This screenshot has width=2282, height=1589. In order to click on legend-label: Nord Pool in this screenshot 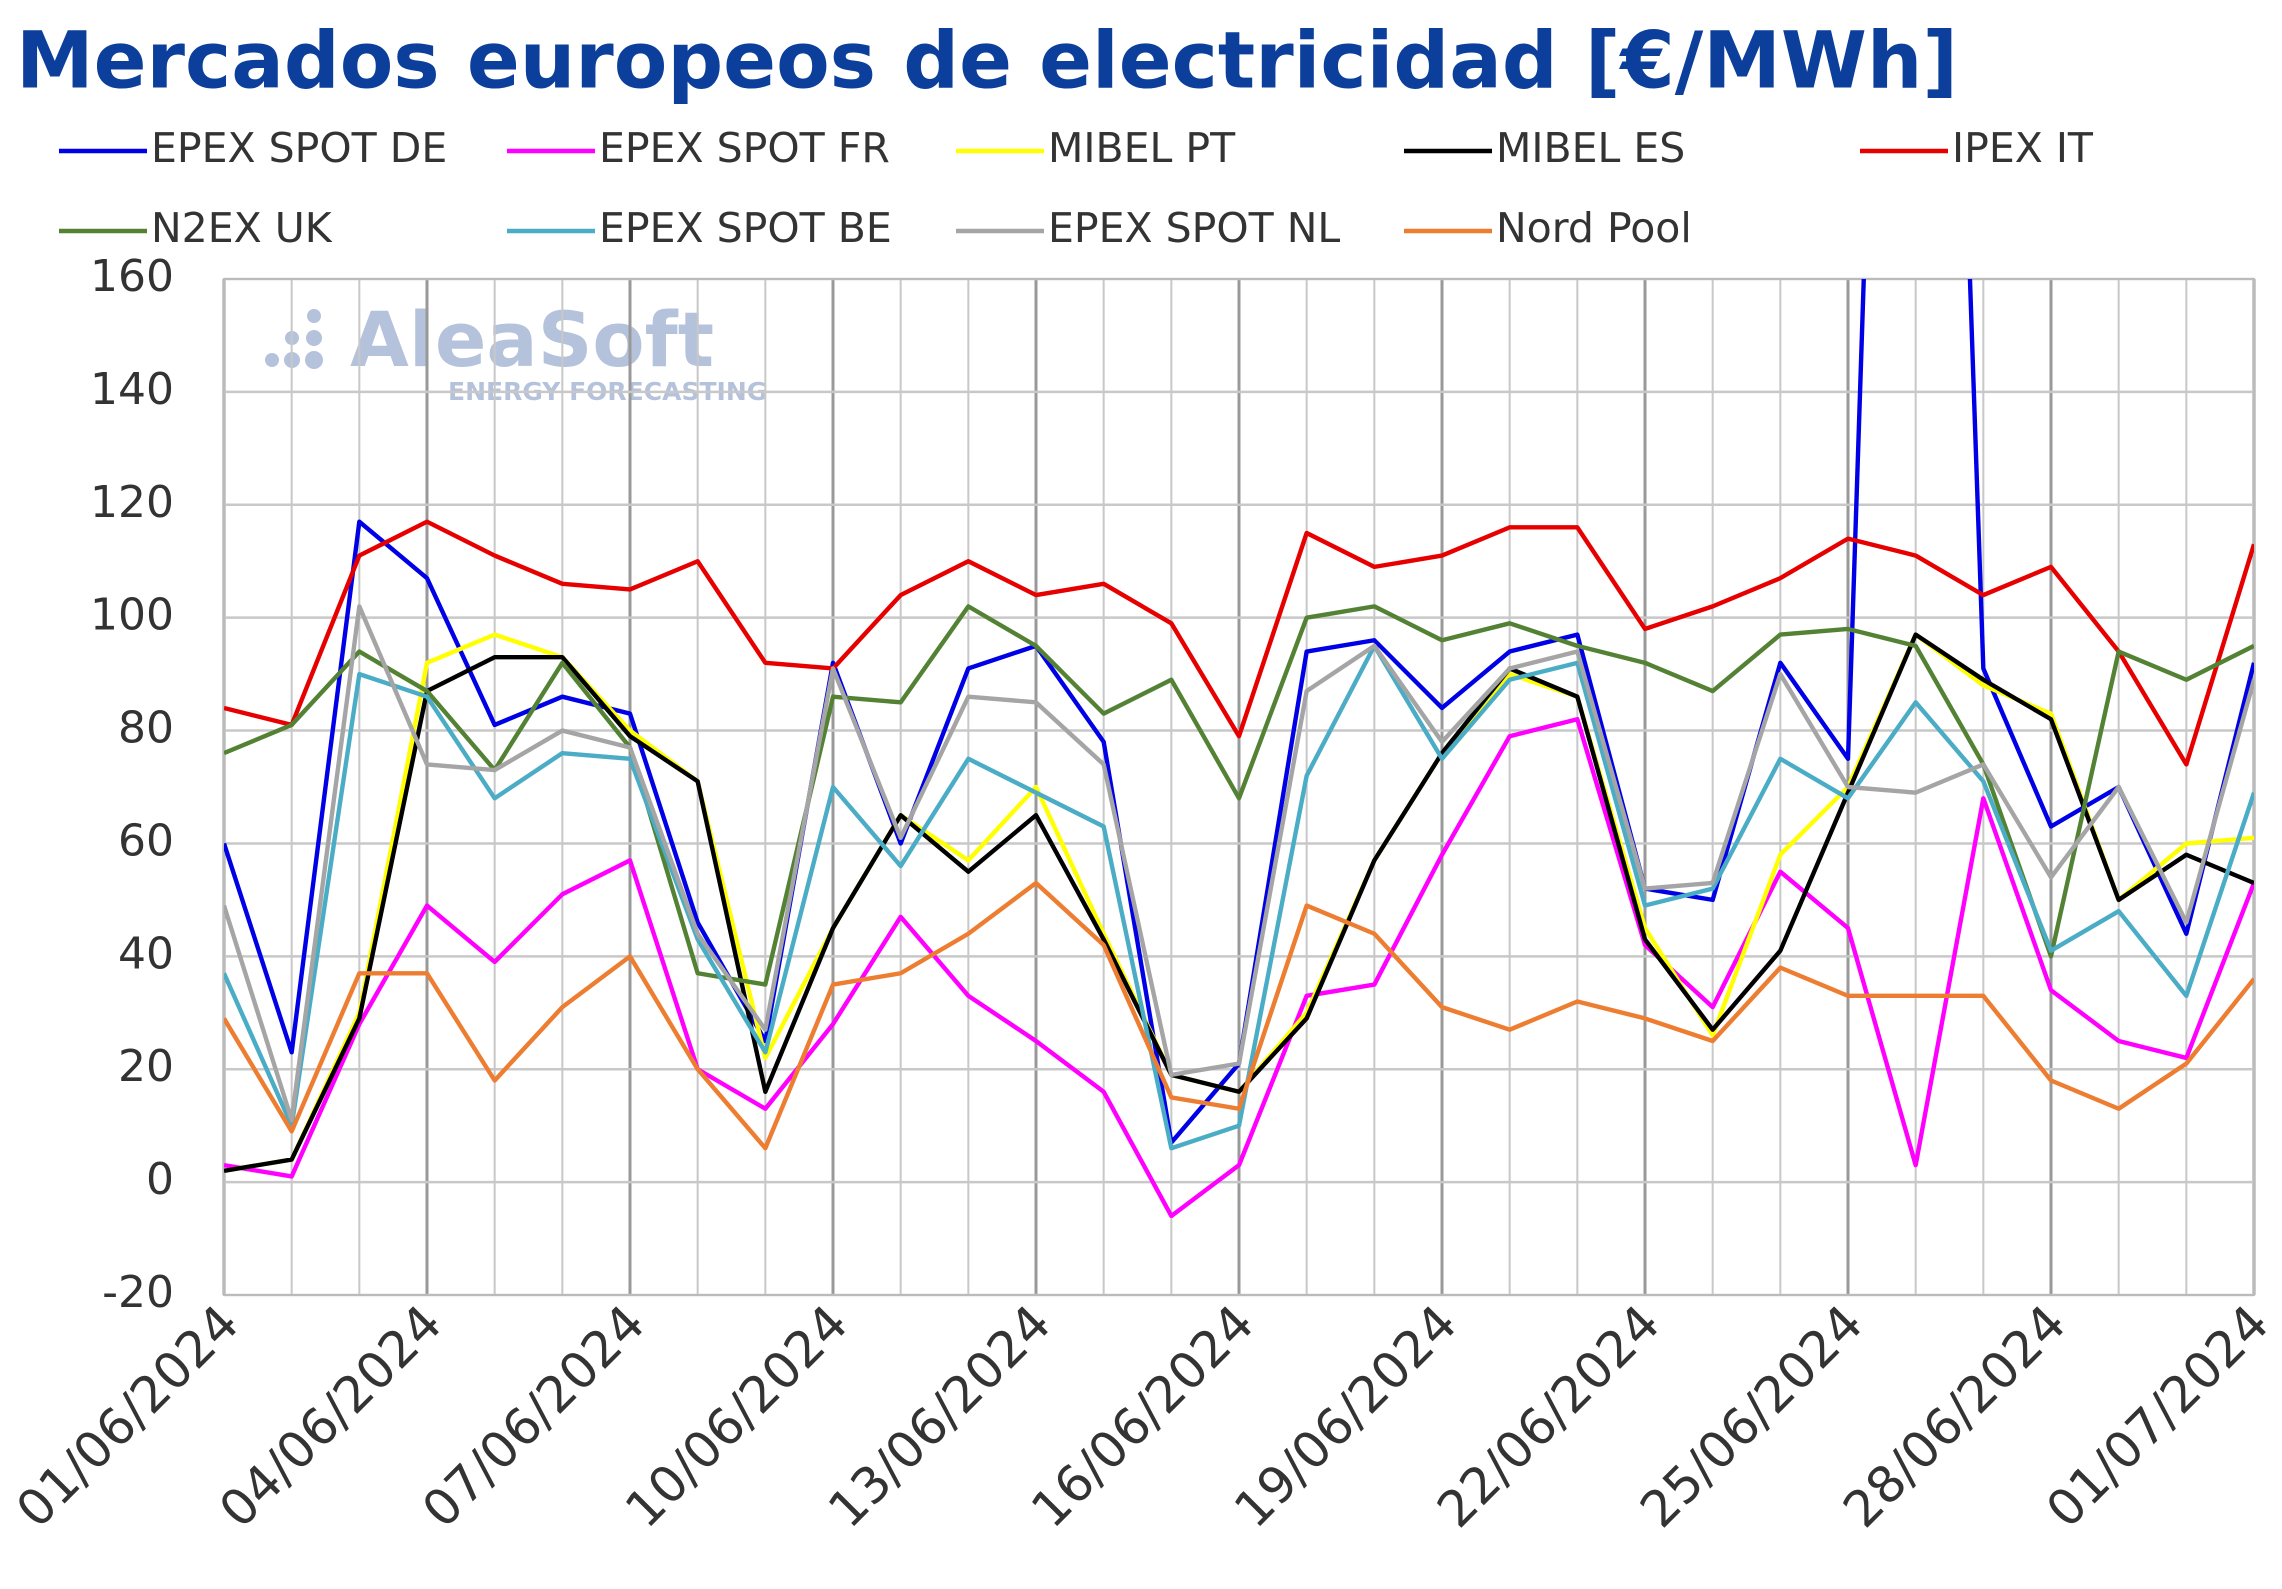, I will do `click(1594, 228)`.